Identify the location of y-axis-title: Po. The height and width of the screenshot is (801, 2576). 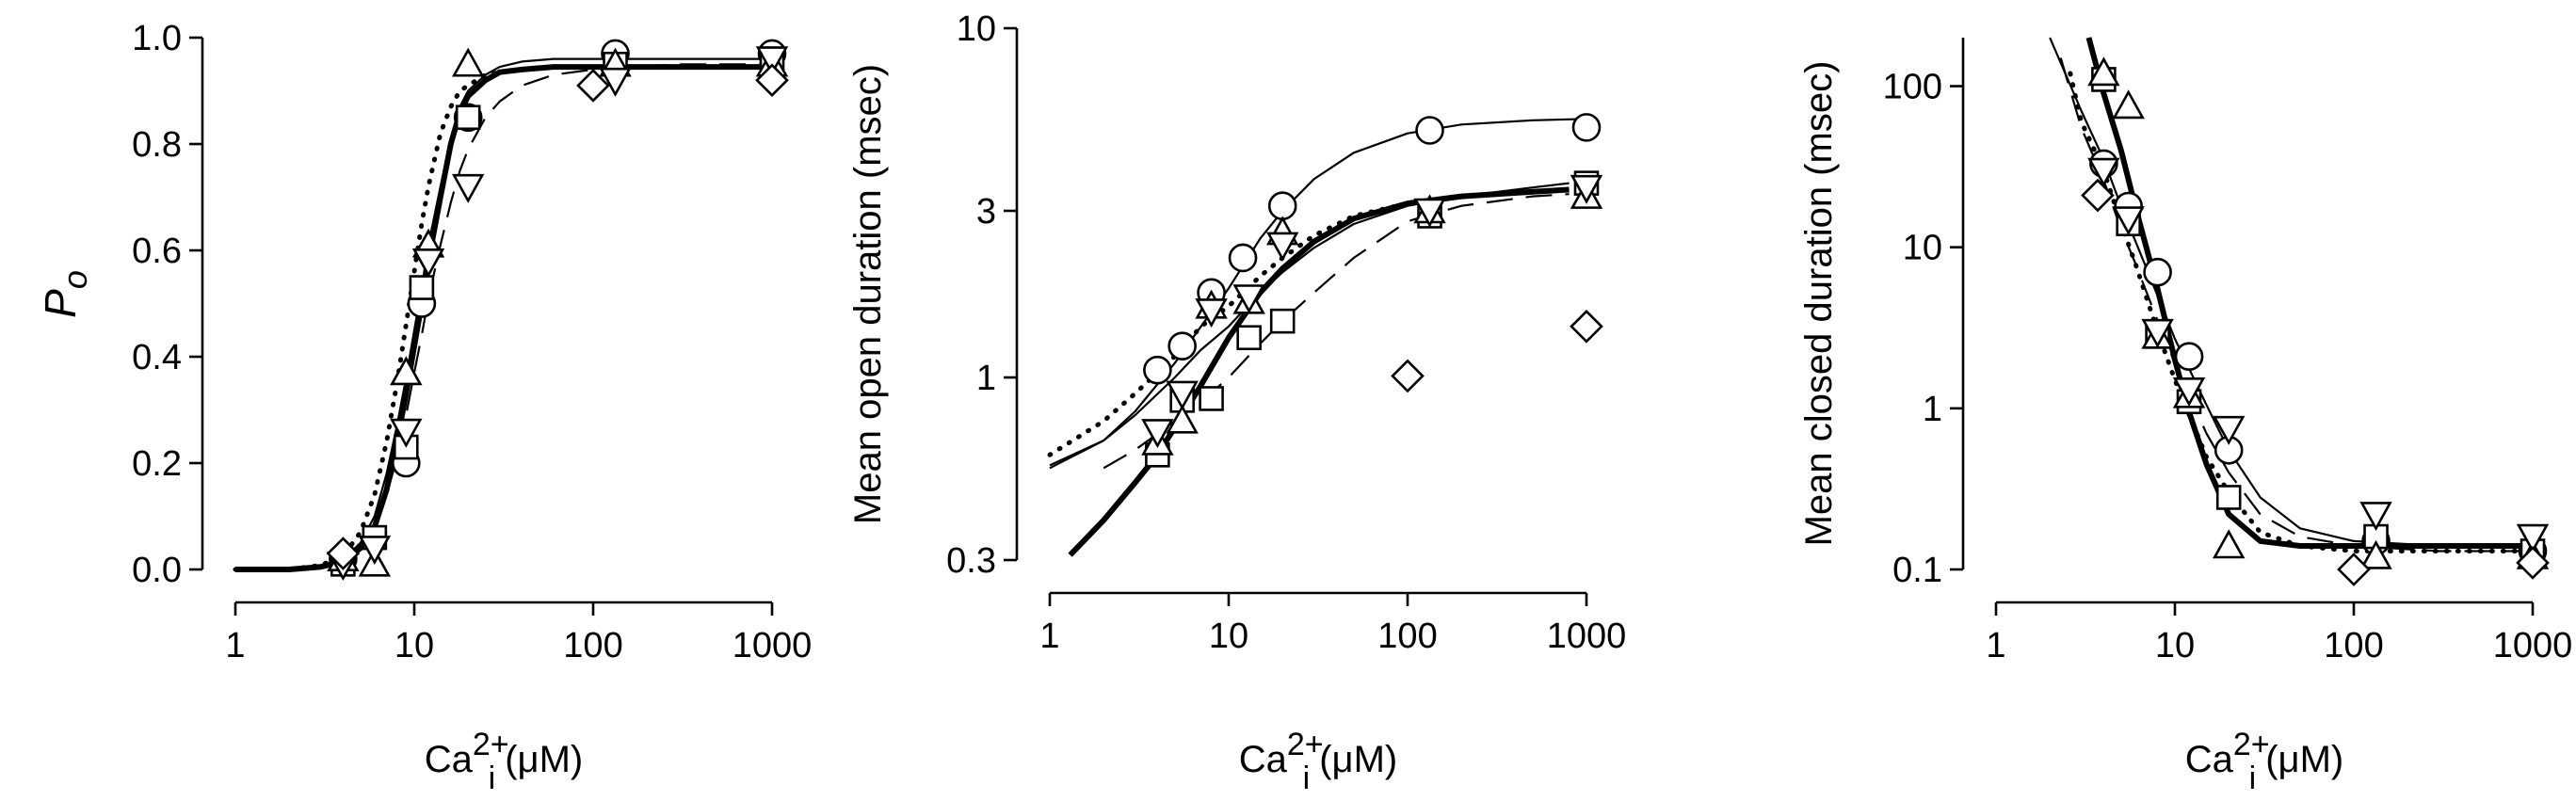
(65, 294).